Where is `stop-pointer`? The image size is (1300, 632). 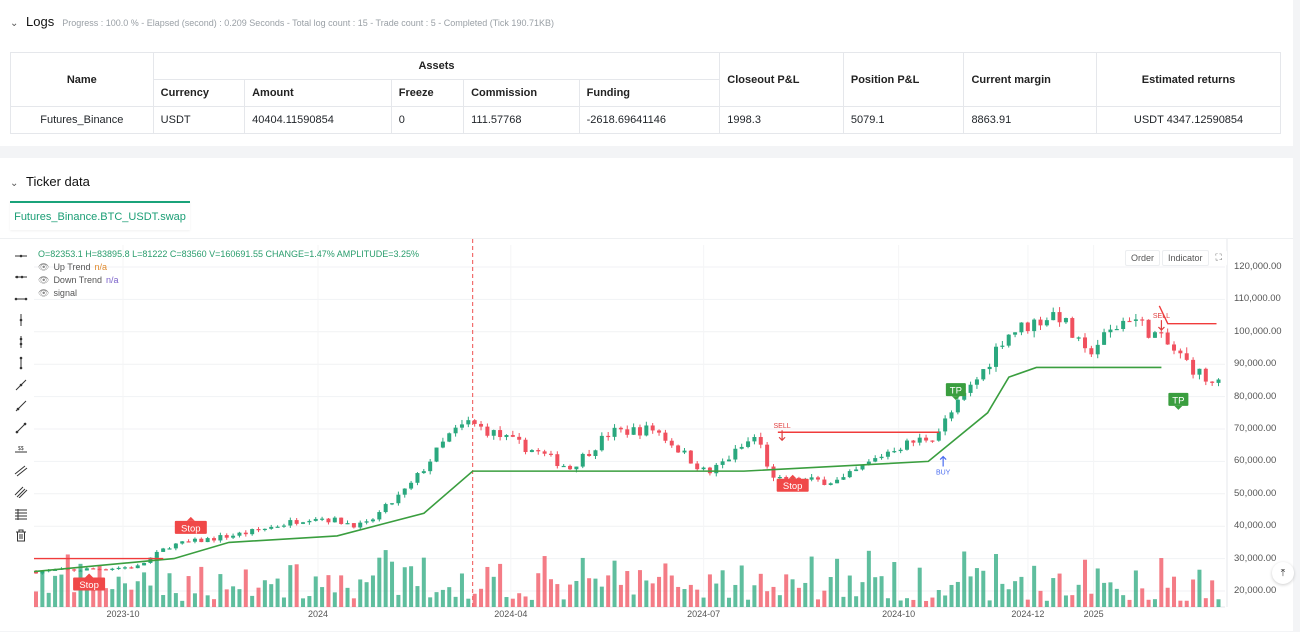 stop-pointer is located at coordinates (792, 476).